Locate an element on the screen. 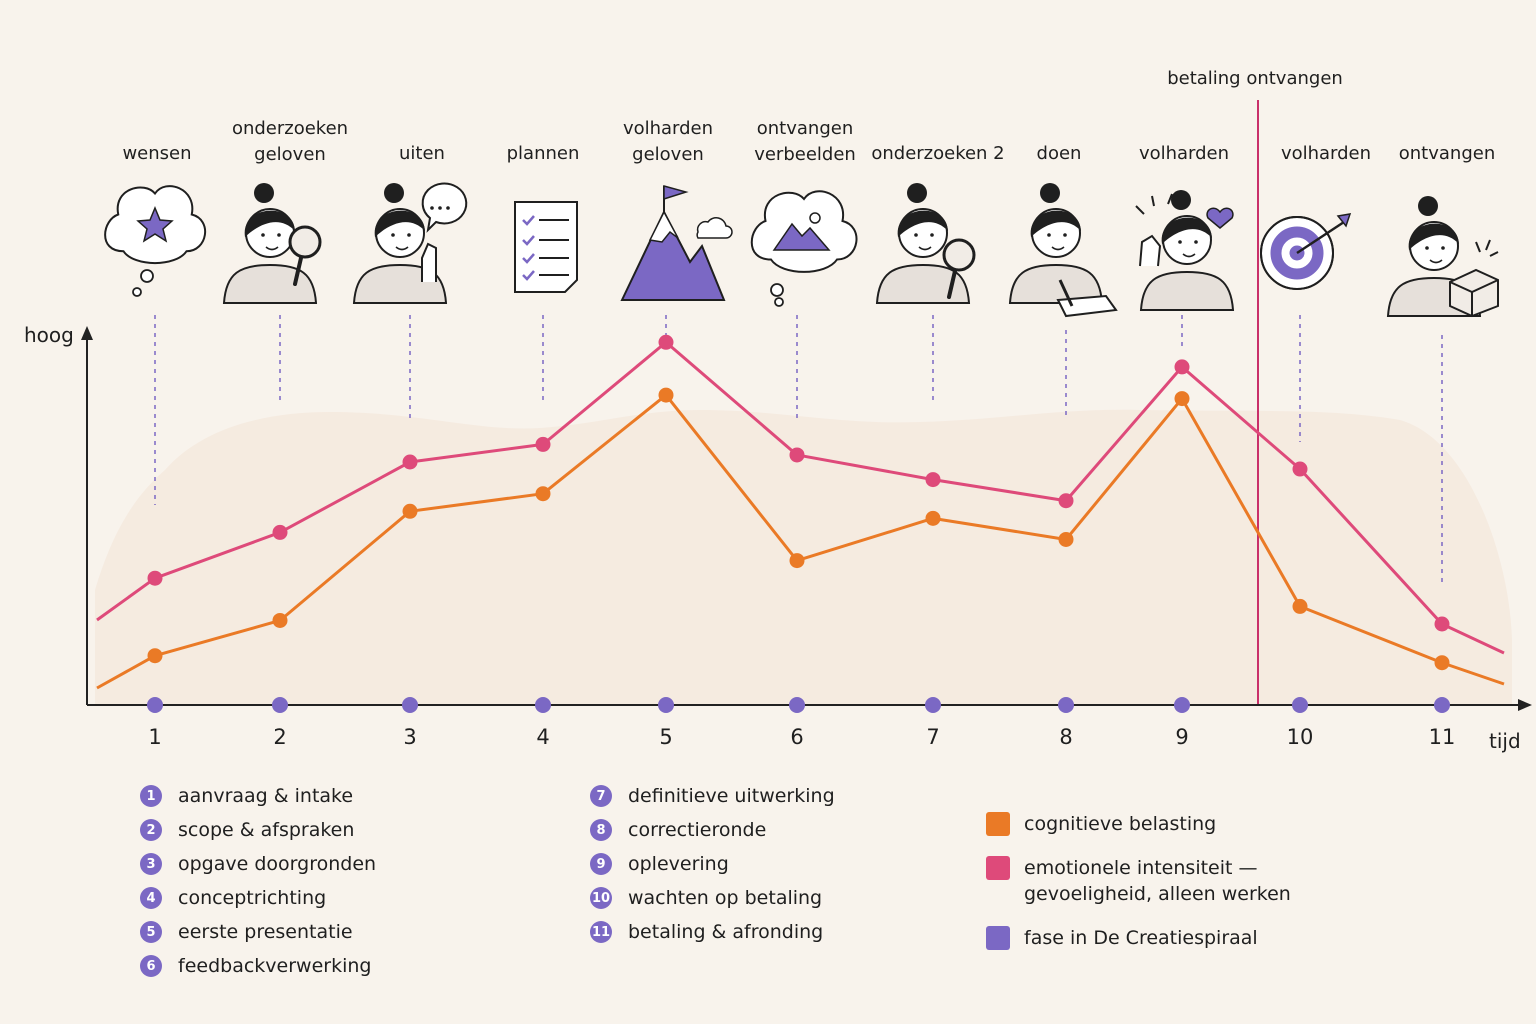 The height and width of the screenshot is (1024, 1536). phase-label-3: uiten is located at coordinates (422, 153).